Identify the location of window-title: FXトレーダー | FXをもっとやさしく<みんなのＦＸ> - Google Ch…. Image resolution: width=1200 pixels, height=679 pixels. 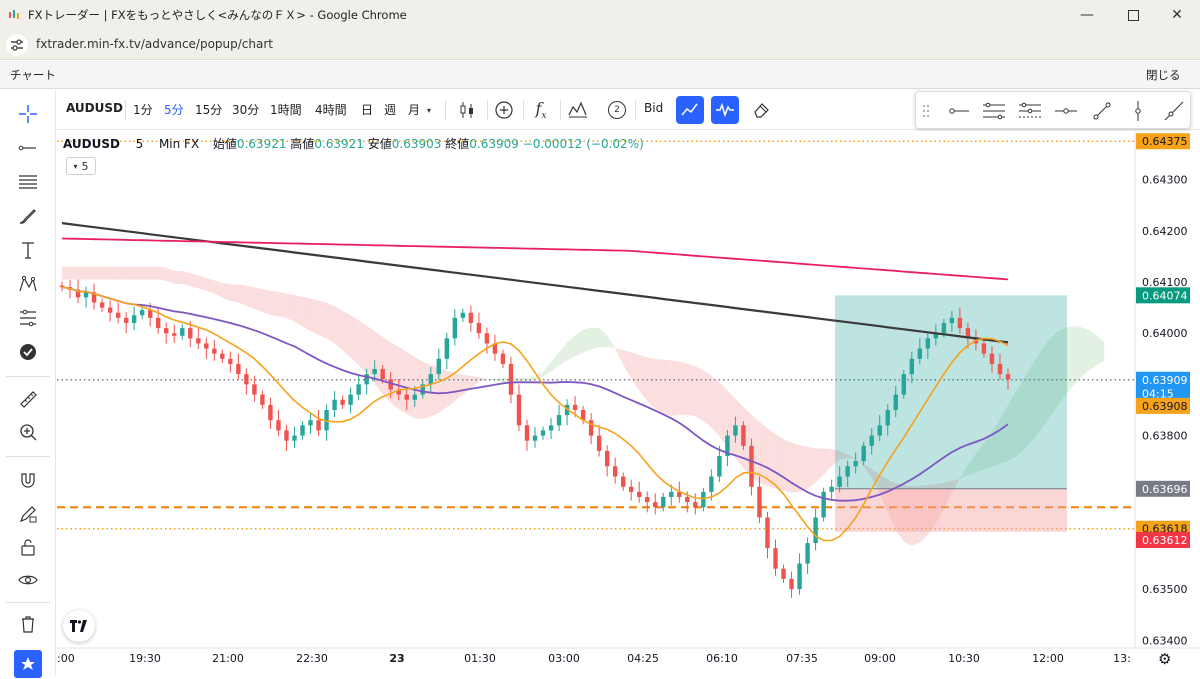
(217, 15).